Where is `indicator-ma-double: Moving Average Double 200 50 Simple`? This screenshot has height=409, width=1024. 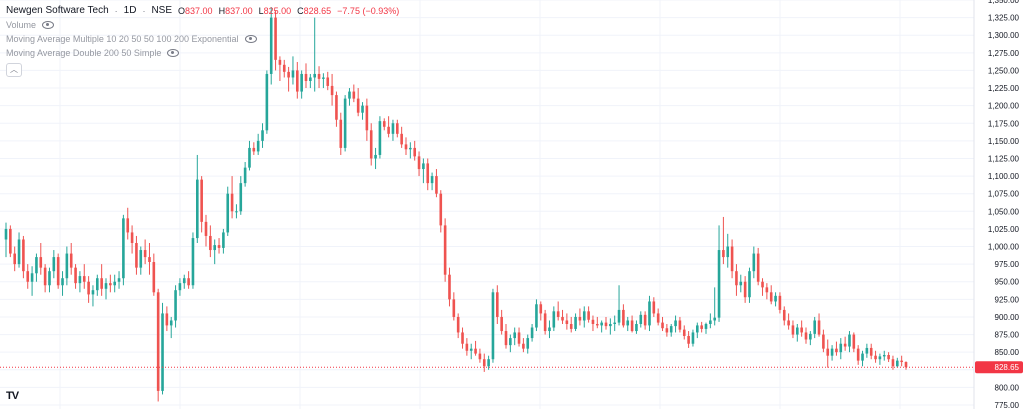 indicator-ma-double: Moving Average Double 200 50 Simple is located at coordinates (202, 53).